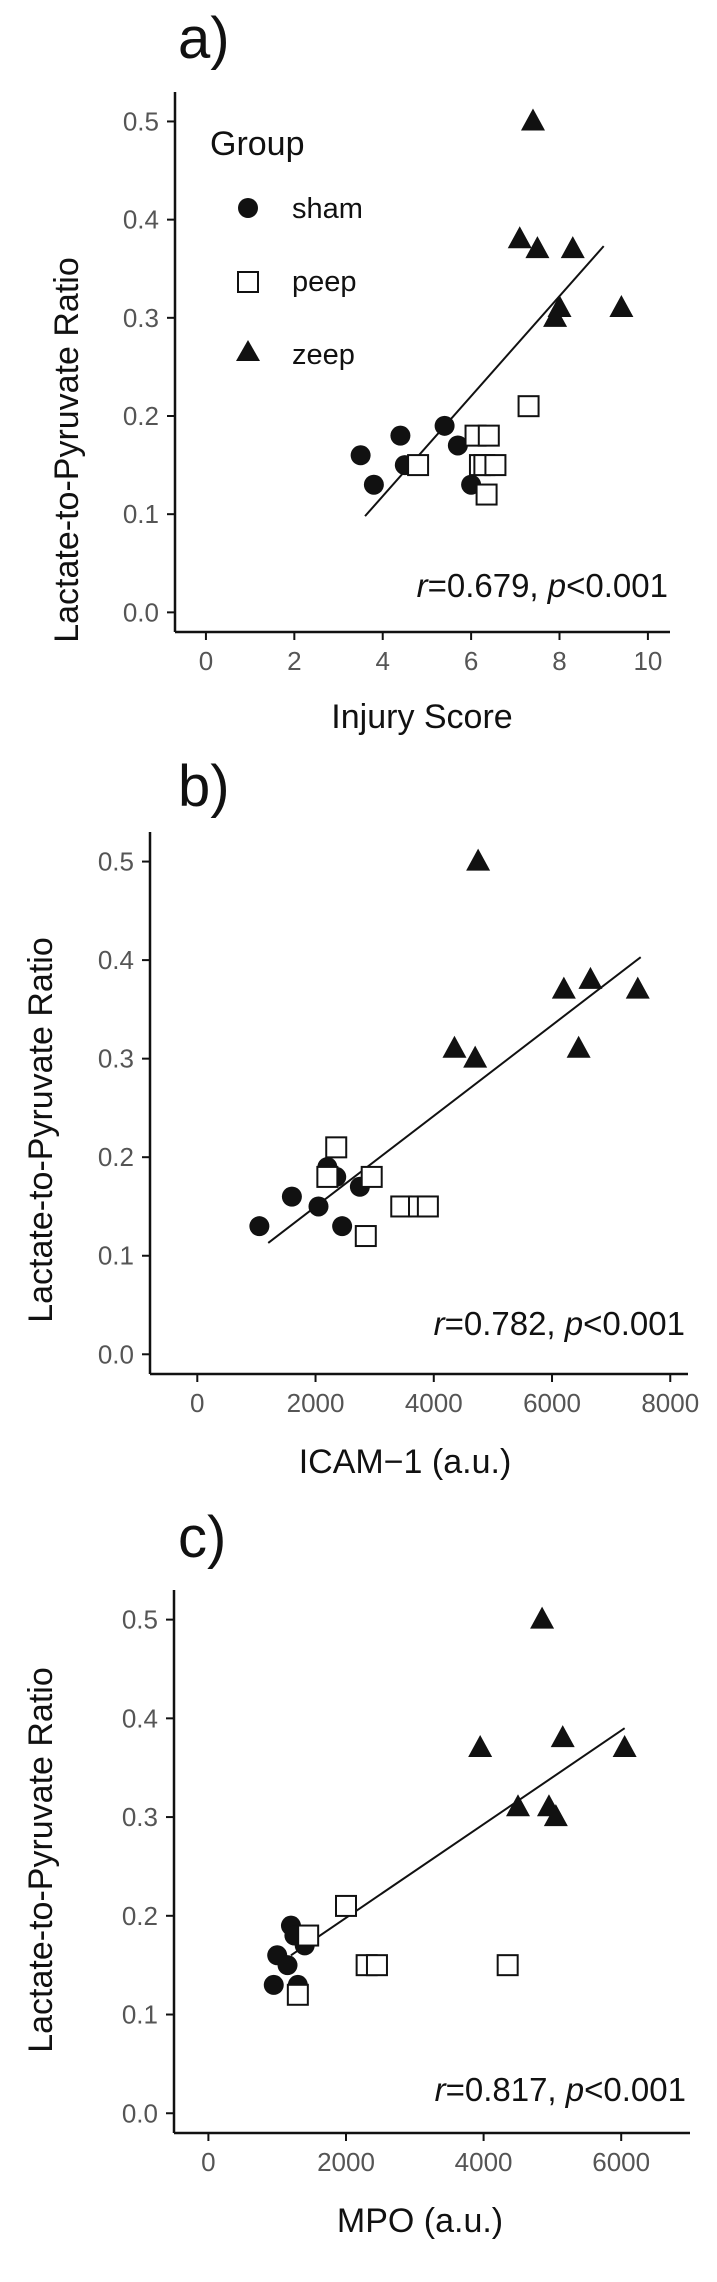 The width and height of the screenshot is (717, 2282). I want to click on regression-line-c, so click(458, 1842).